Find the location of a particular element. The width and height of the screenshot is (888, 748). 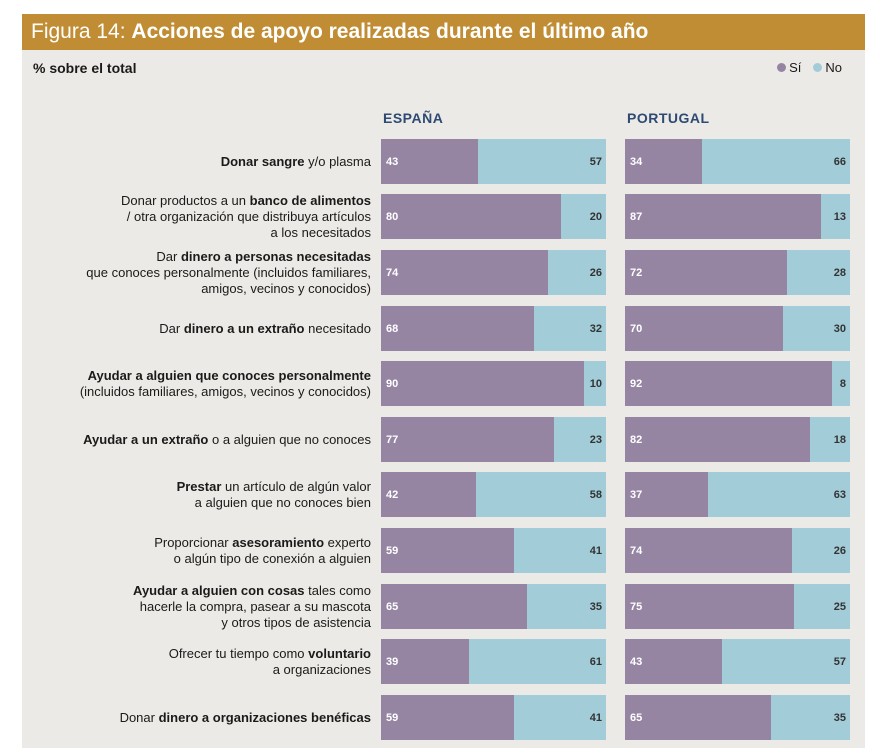

bar-portugal: 70 30 is located at coordinates (737, 328).